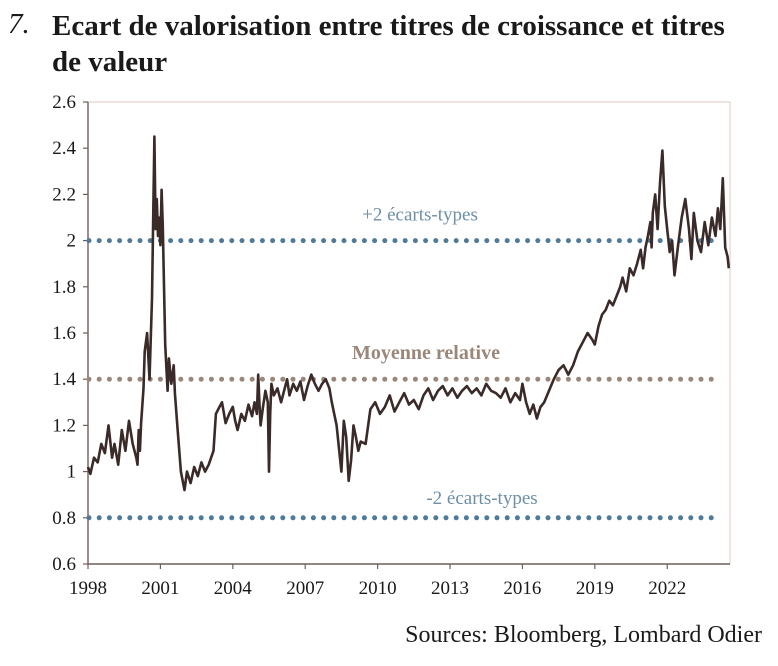 This screenshot has width=778, height=666. What do you see at coordinates (233, 588) in the screenshot?
I see `x-tick-label: 2004` at bounding box center [233, 588].